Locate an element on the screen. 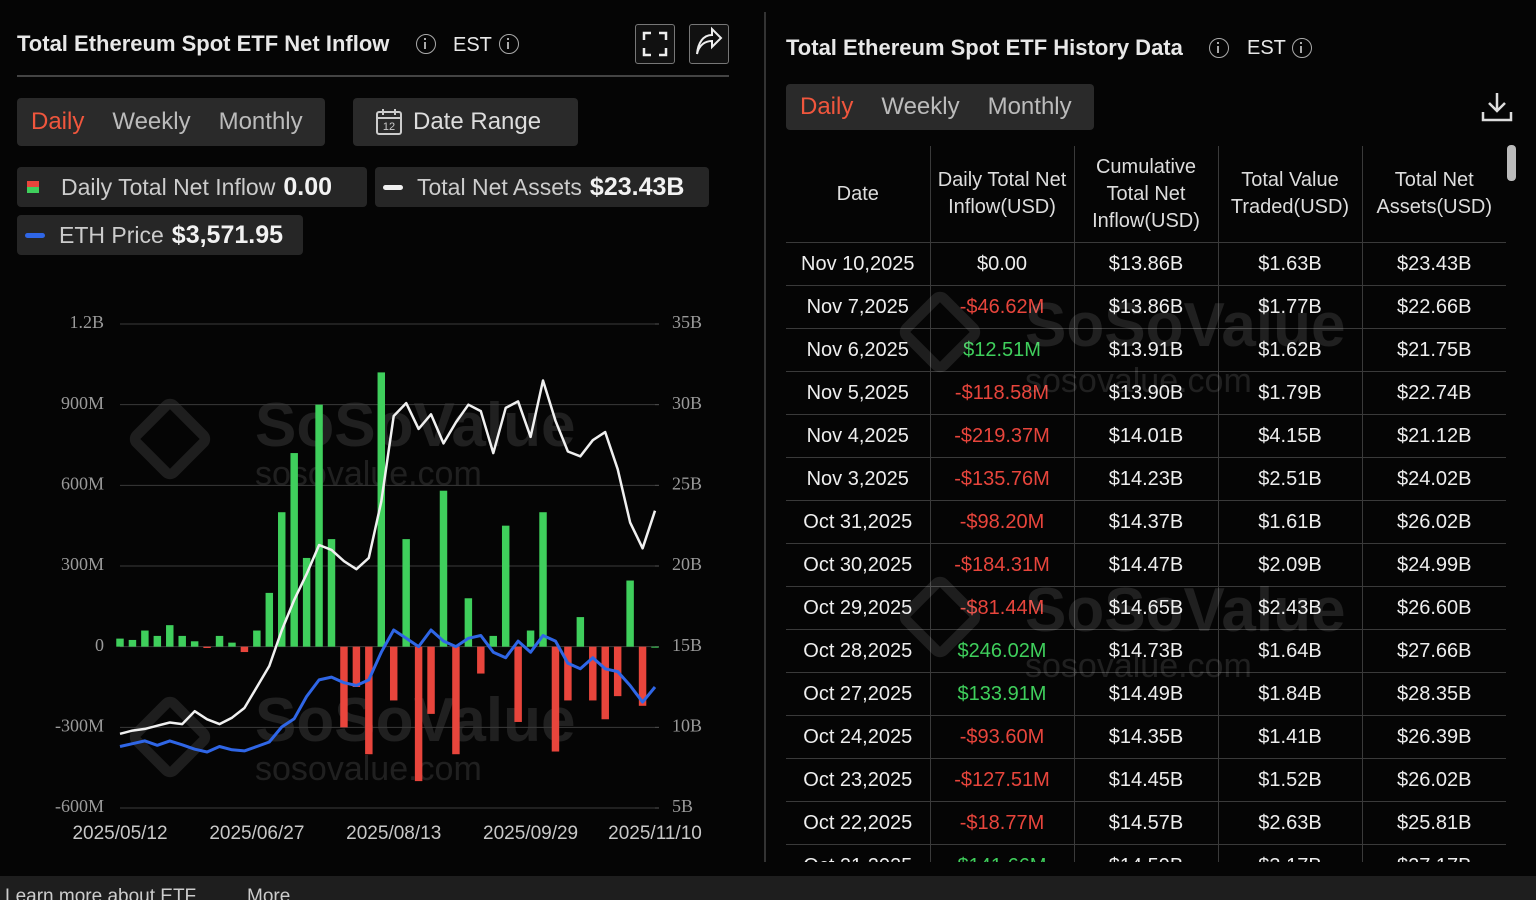 The height and width of the screenshot is (900, 1536). table-cell: $1.61B is located at coordinates (1290, 522).